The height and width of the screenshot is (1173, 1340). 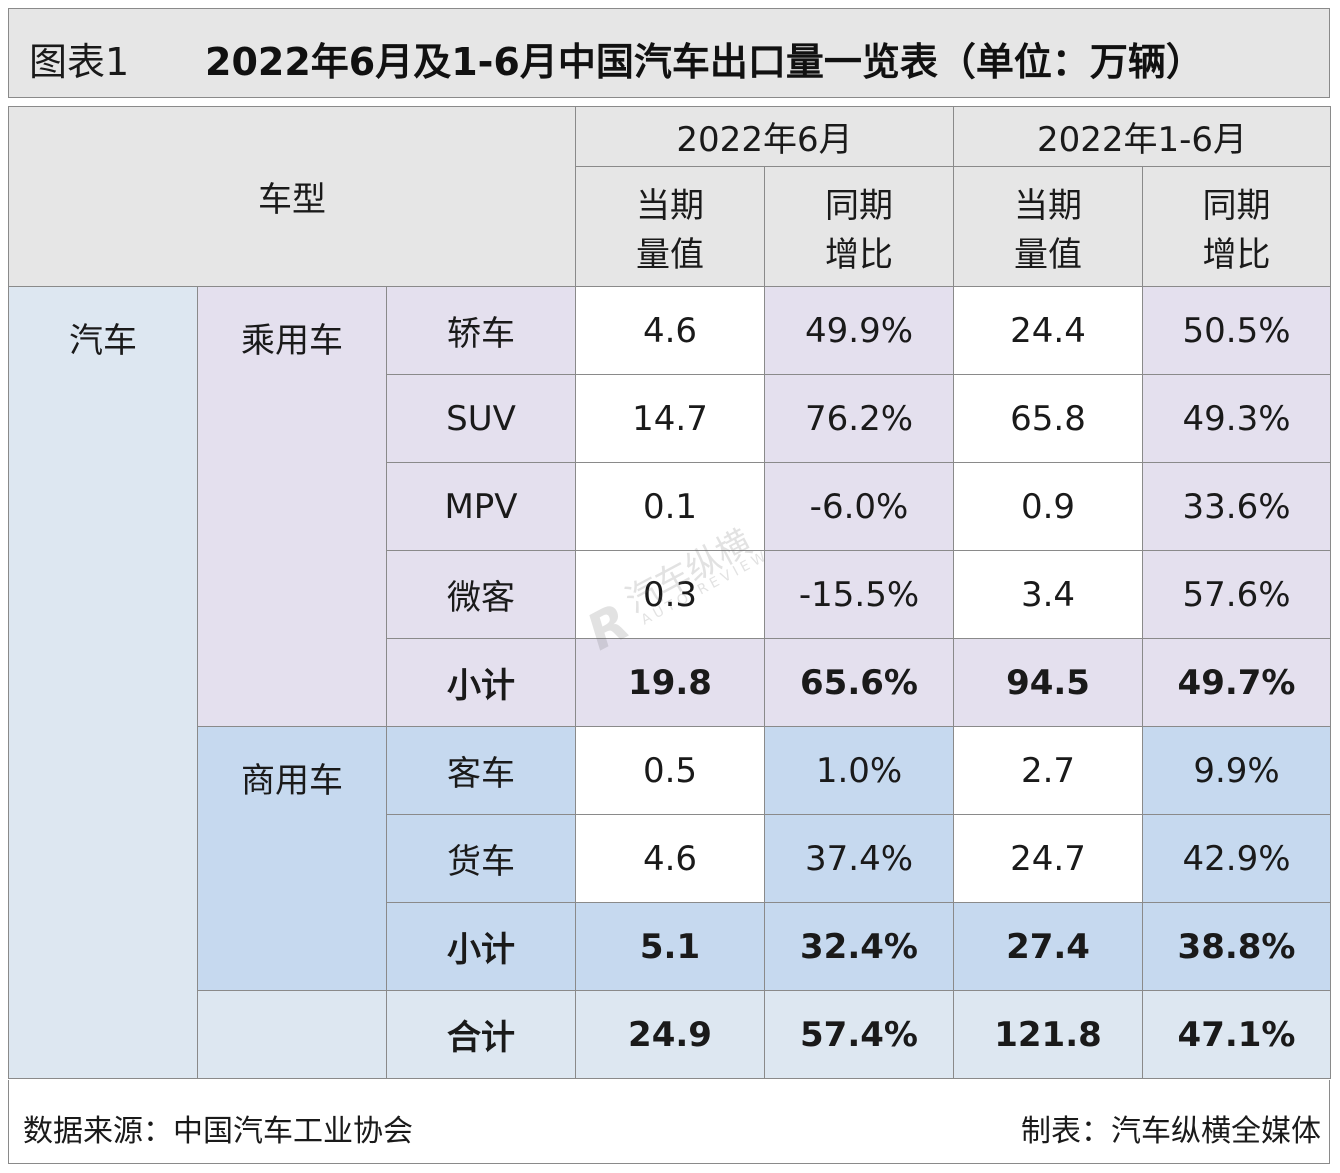 I want to click on table-row: MPV 0.1 -6.0% 0.9 33.6%, so click(x=670, y=506).